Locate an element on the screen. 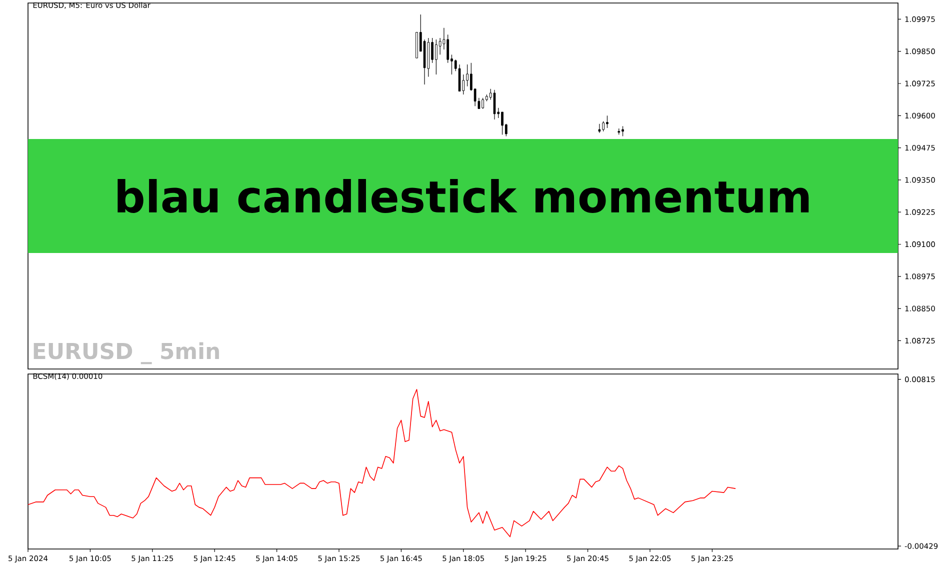  band-label: blau candlestick momentum is located at coordinates (463, 196).